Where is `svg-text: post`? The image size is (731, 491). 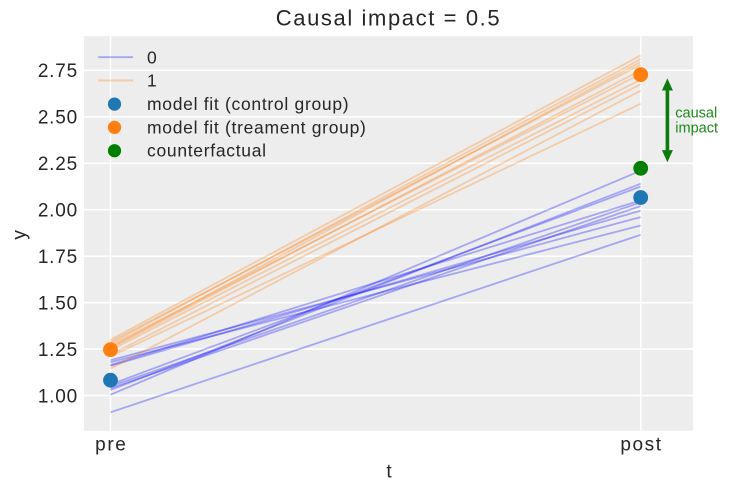
svg-text: post is located at coordinates (641, 445).